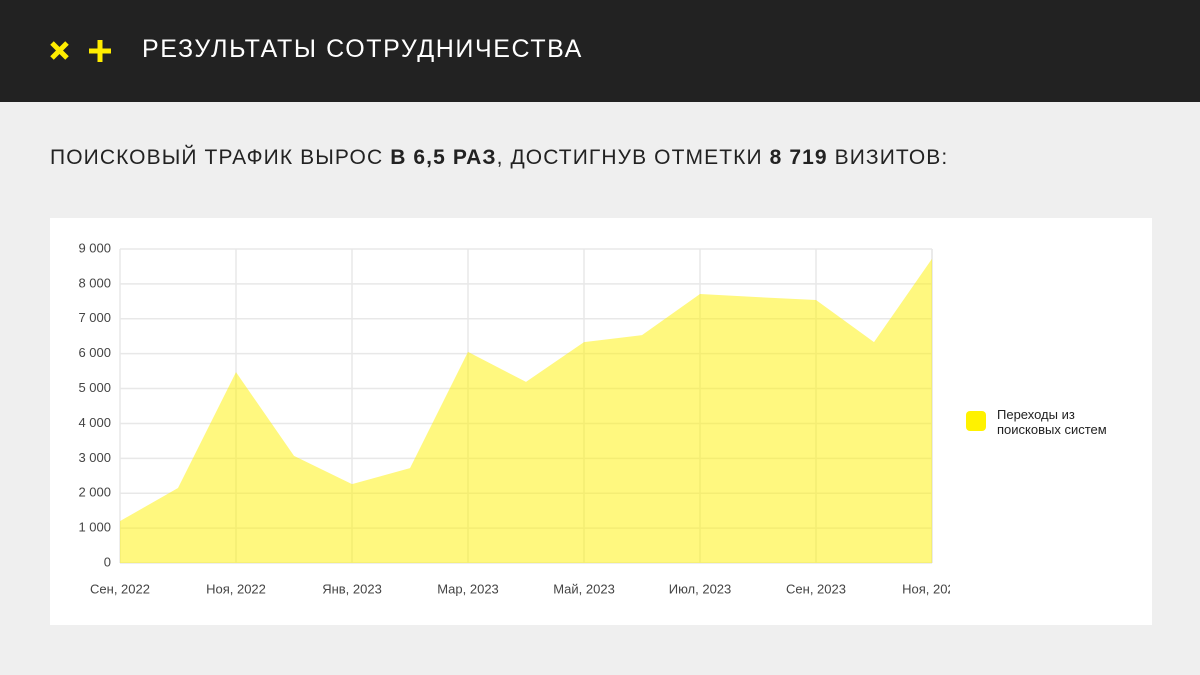  What do you see at coordinates (700, 588) in the screenshot?
I see `x-tick-label: Июл, 2023` at bounding box center [700, 588].